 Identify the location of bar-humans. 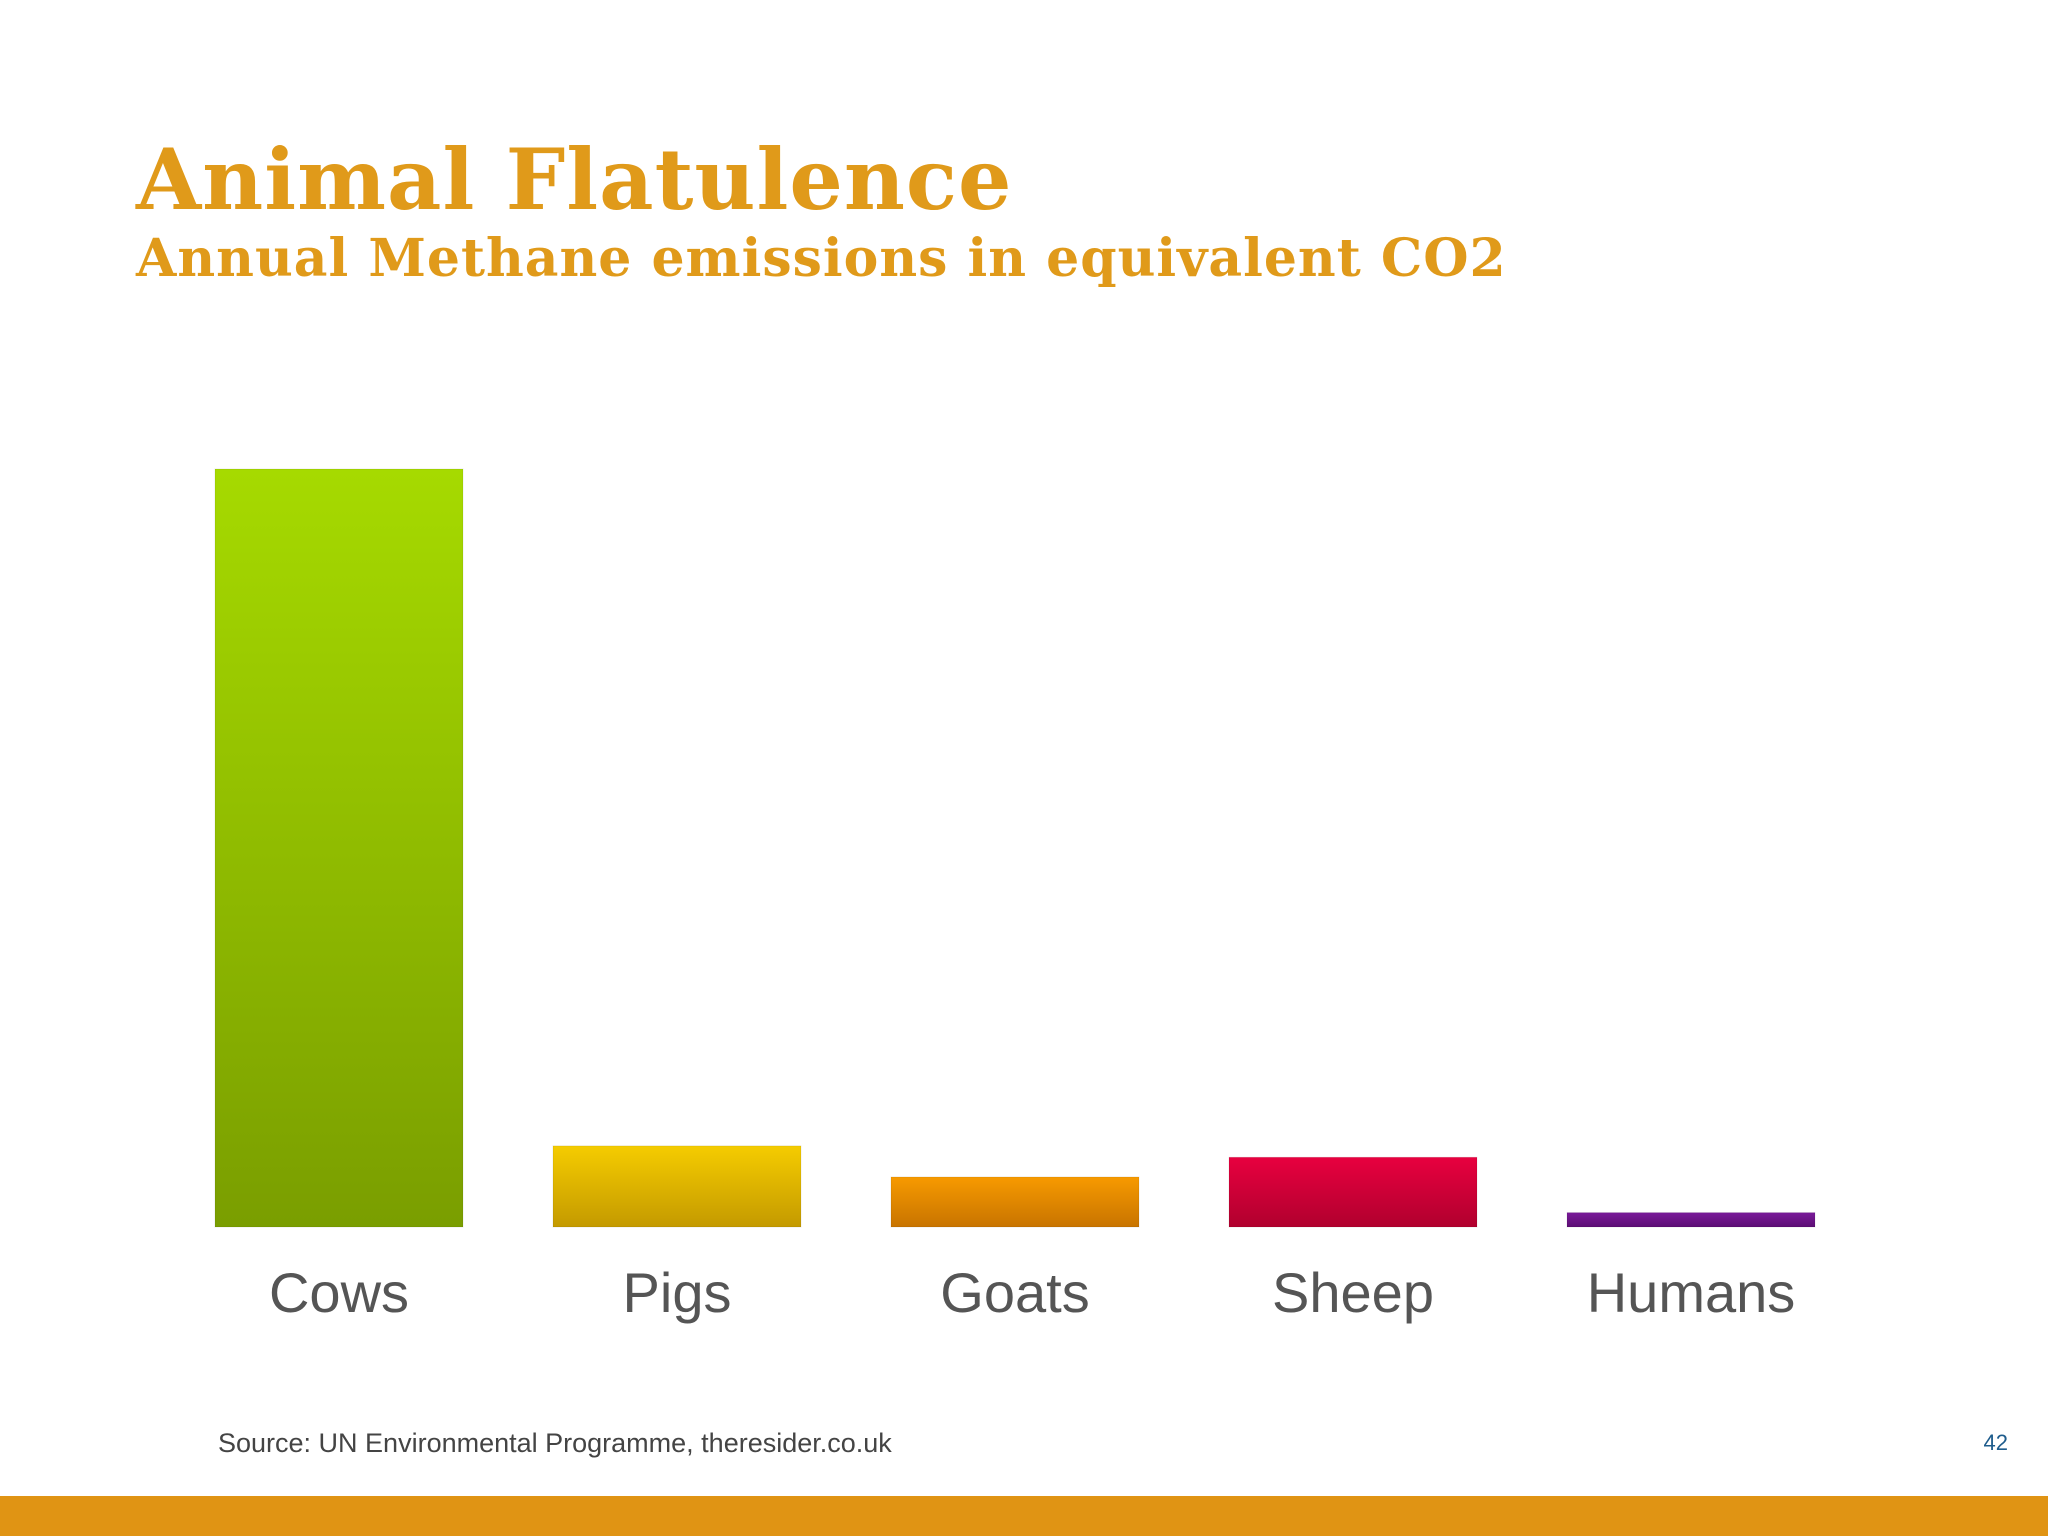
(1691, 1220).